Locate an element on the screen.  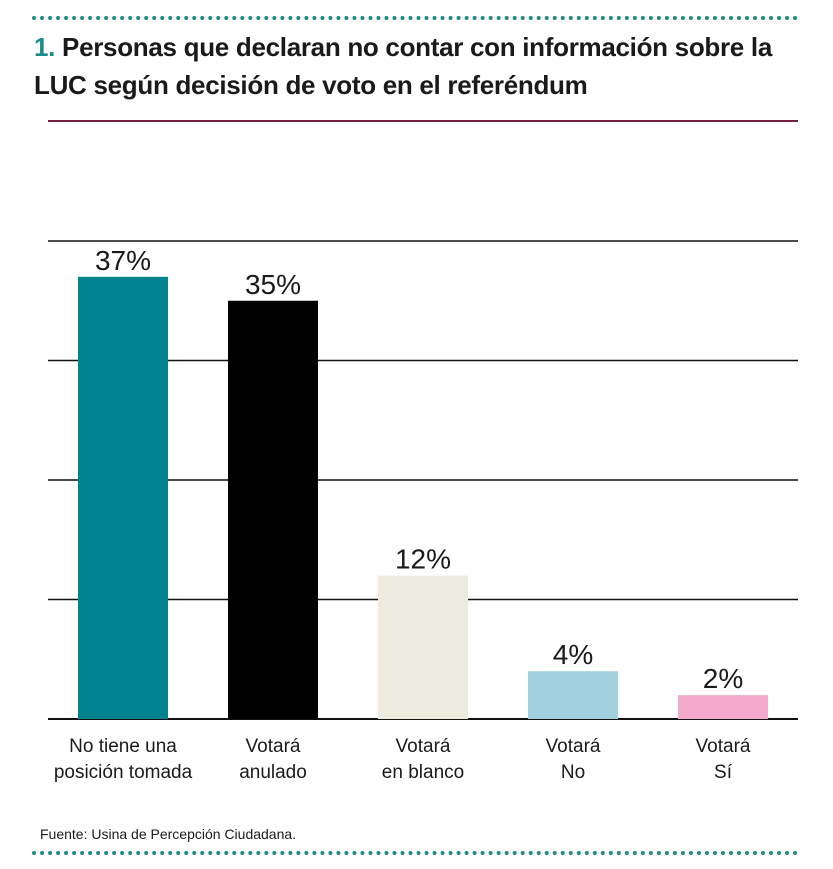
category-label: posición tomada is located at coordinates (123, 772).